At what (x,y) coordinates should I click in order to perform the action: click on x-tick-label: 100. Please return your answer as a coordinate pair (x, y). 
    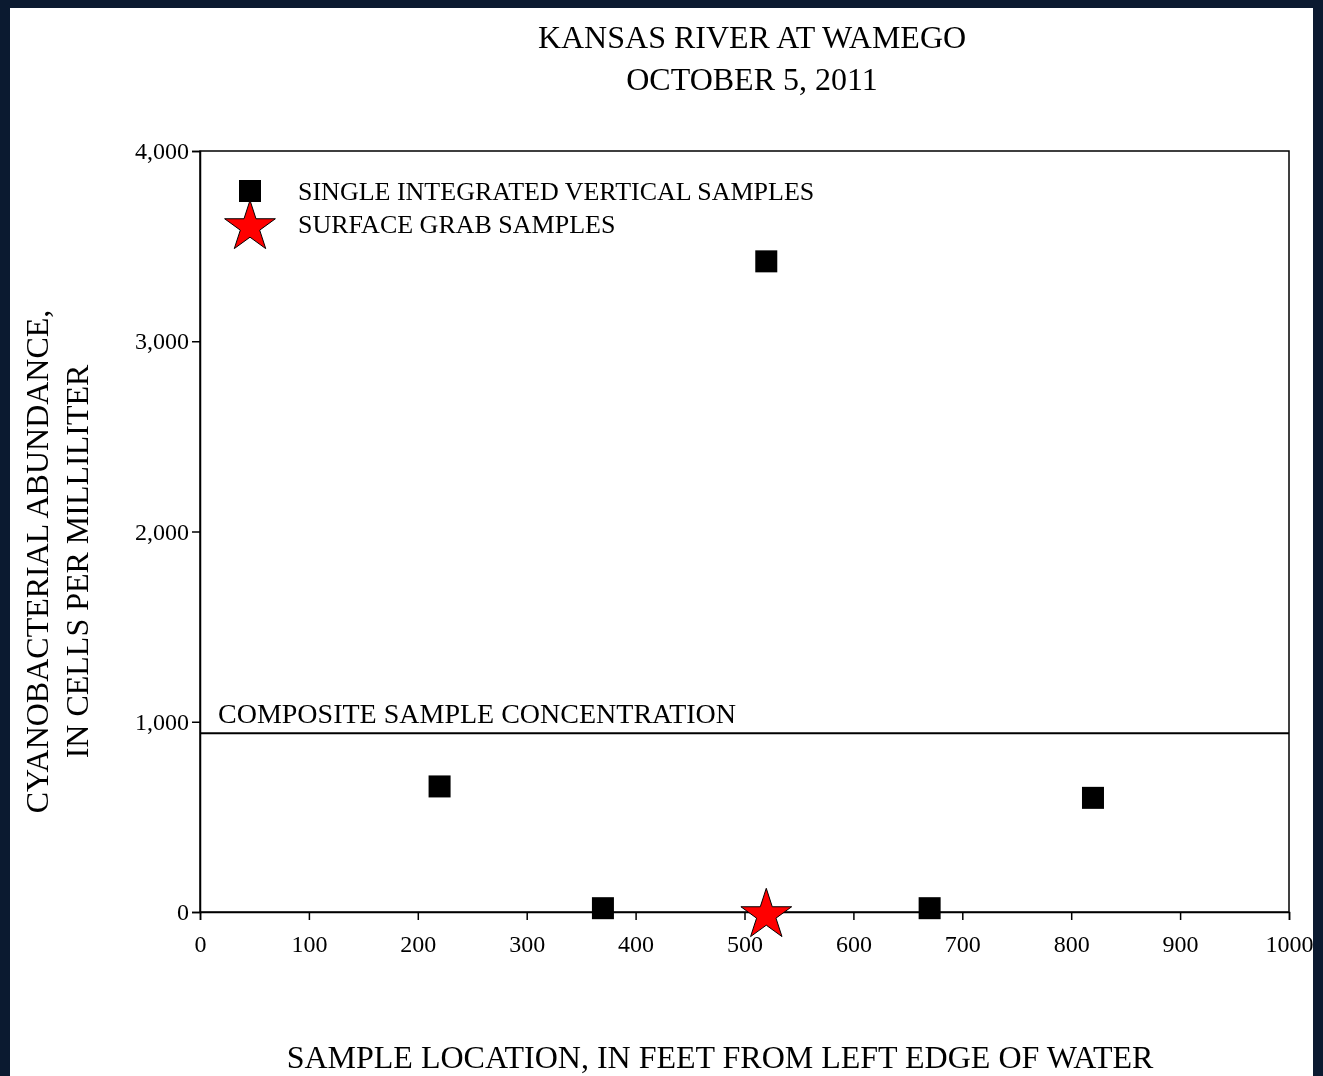
    Looking at the image, I should click on (309, 943).